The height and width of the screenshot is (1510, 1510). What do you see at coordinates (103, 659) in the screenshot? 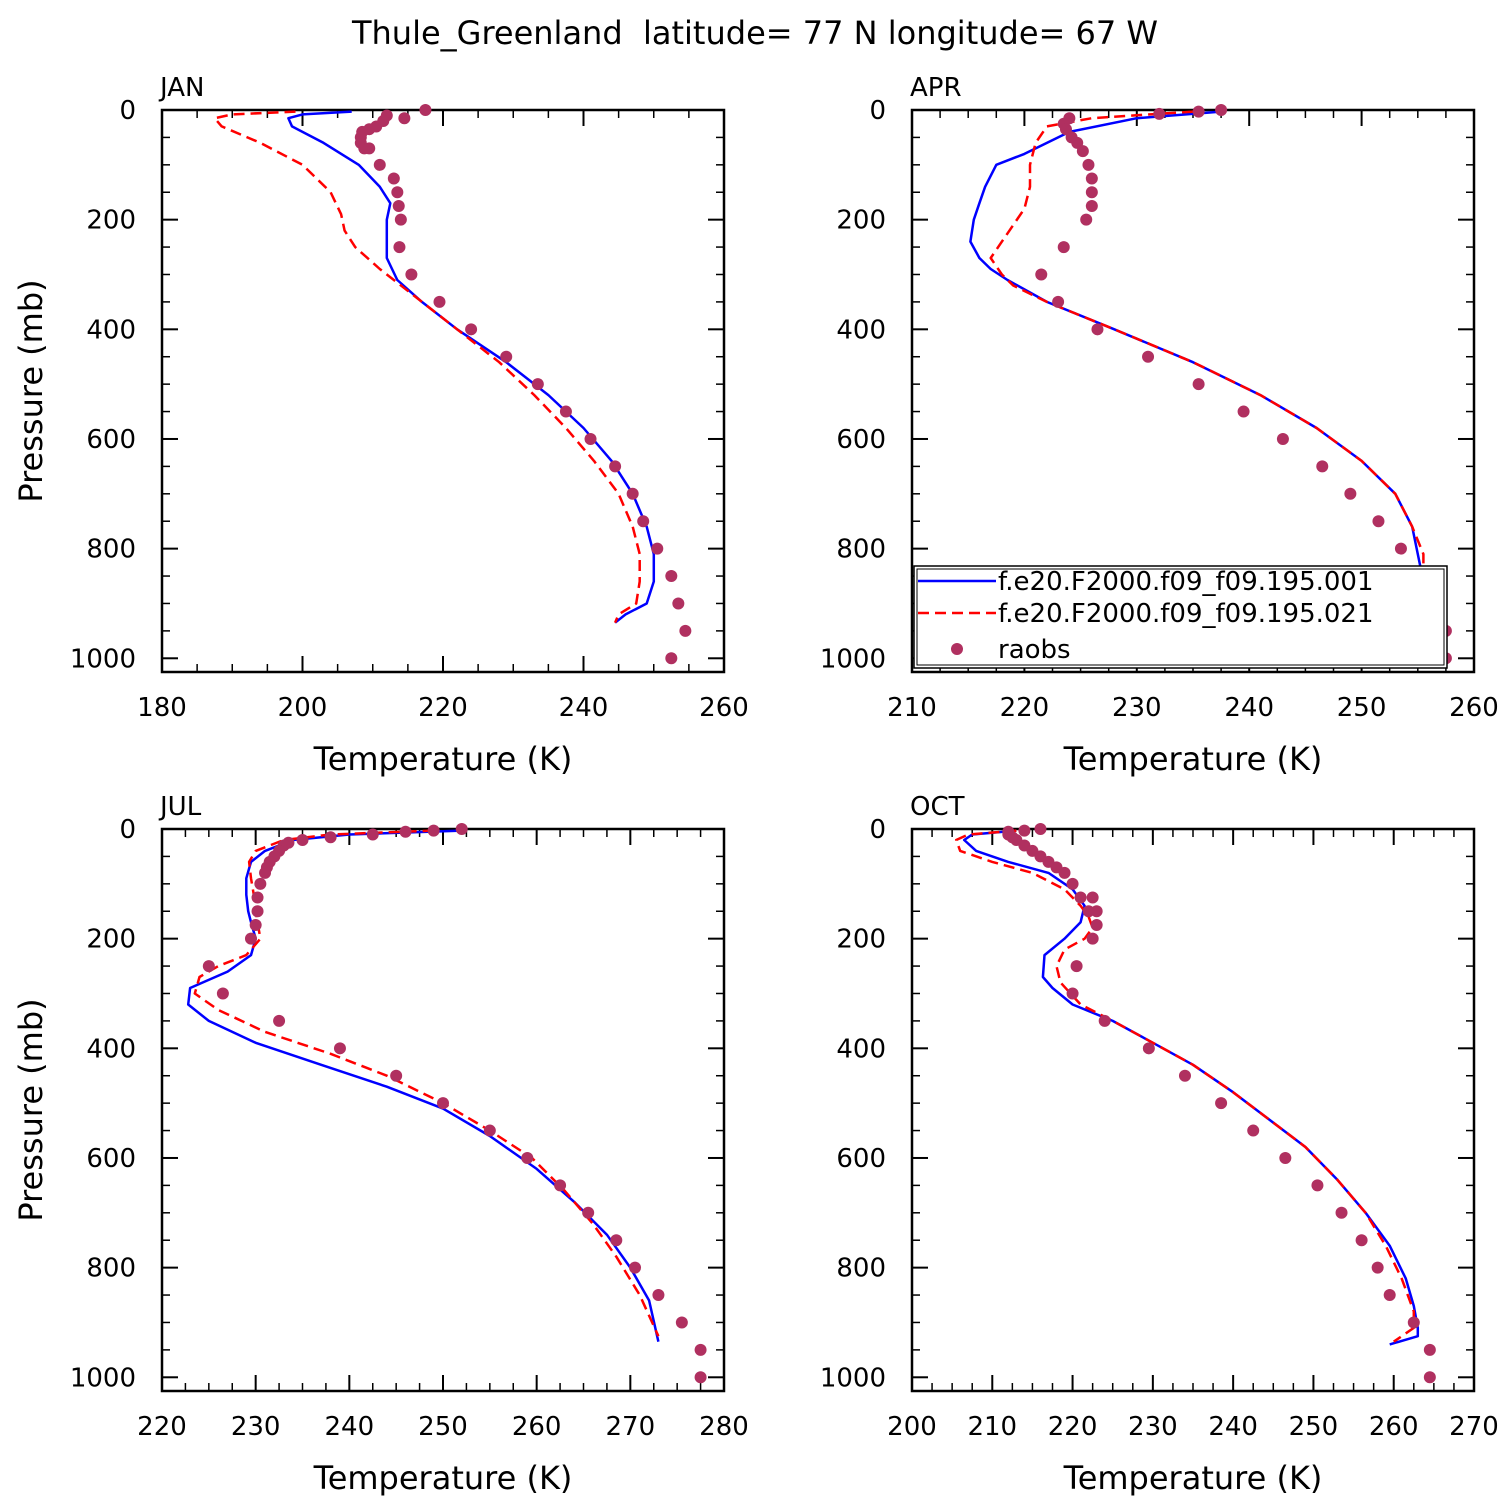
I see `y-tick-label: 1000` at bounding box center [103, 659].